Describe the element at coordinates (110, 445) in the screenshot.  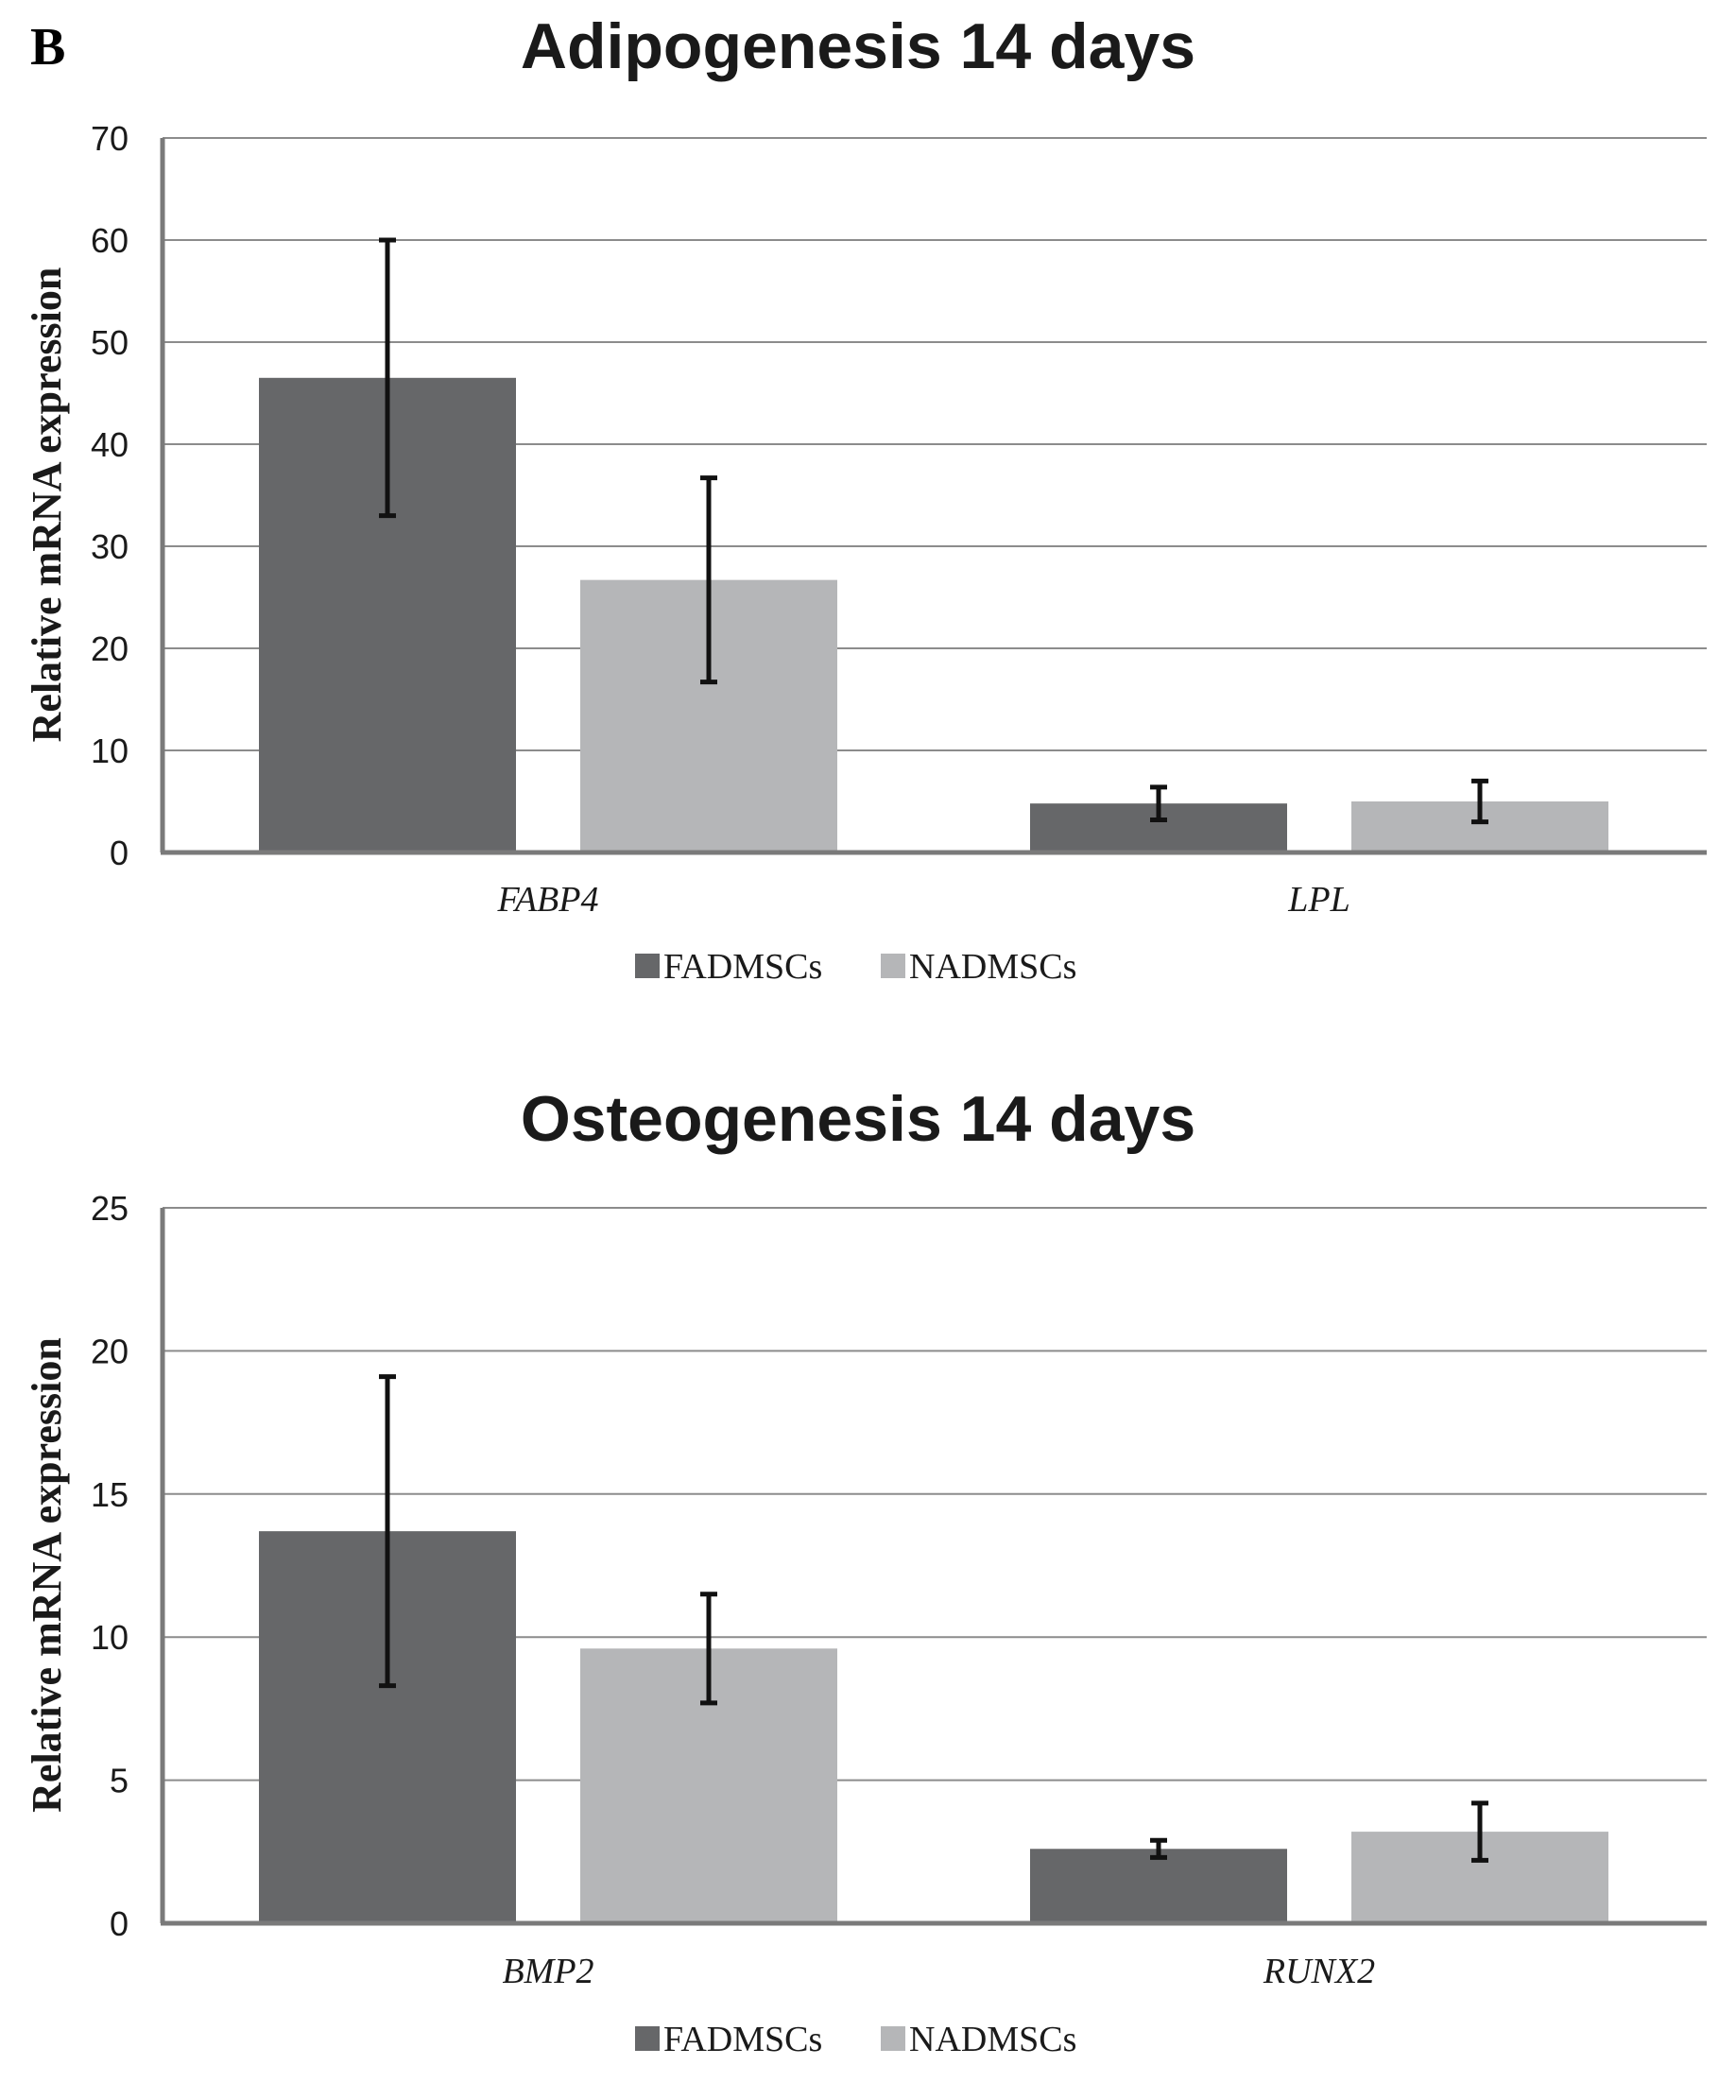
I see `y-tick-label: 40` at that location.